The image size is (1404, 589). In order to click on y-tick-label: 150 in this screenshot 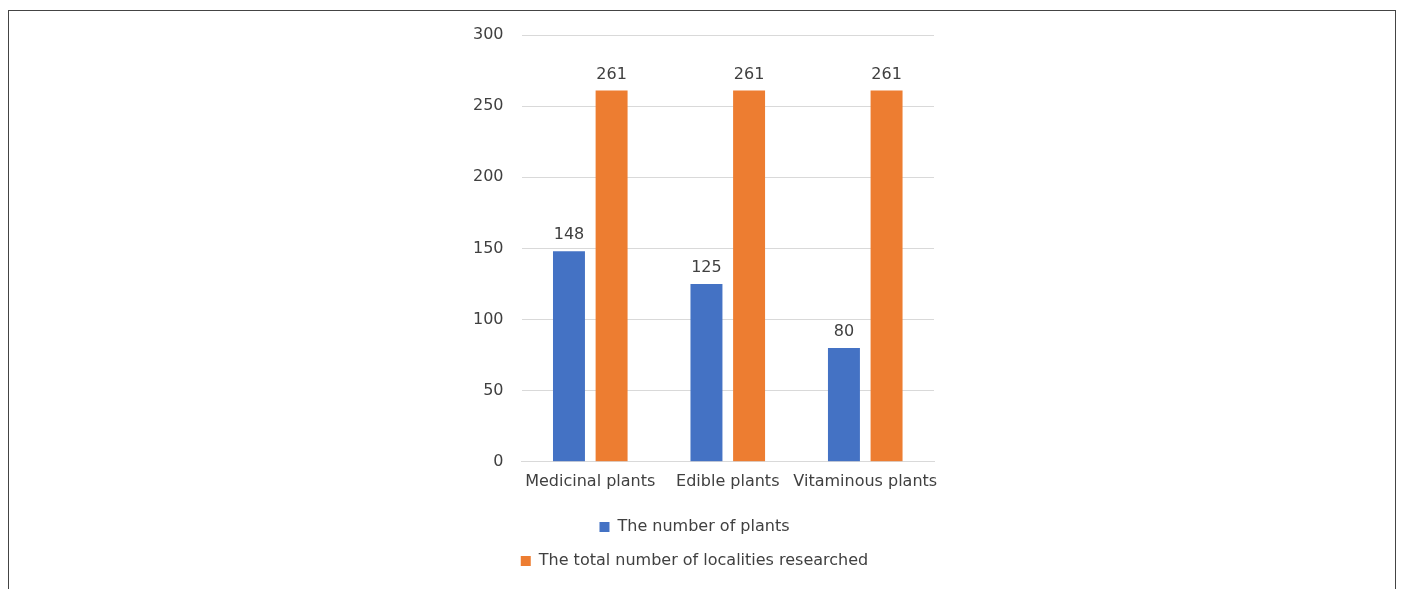, I will do `click(488, 247)`.